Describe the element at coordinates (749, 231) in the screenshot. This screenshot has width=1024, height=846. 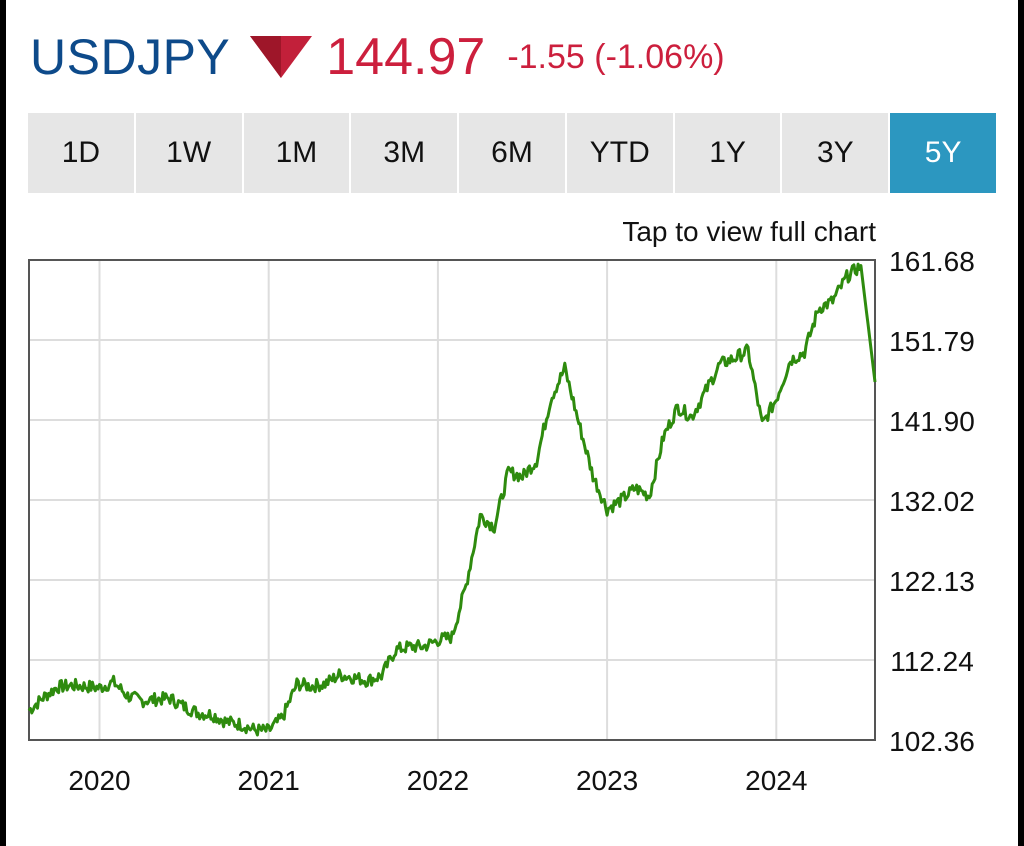
I see `view-full-chart-link: Tap to view full chart` at that location.